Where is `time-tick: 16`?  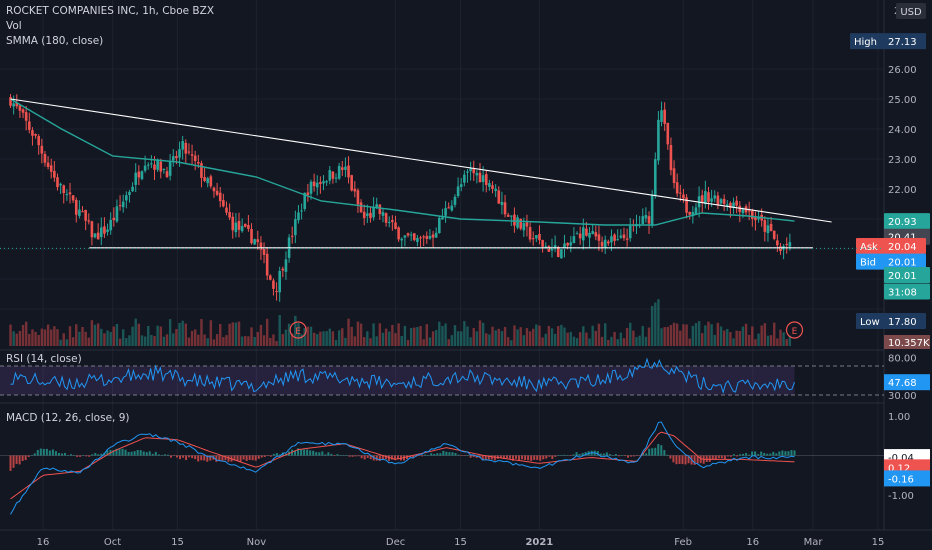 time-tick: 16 is located at coordinates (752, 542).